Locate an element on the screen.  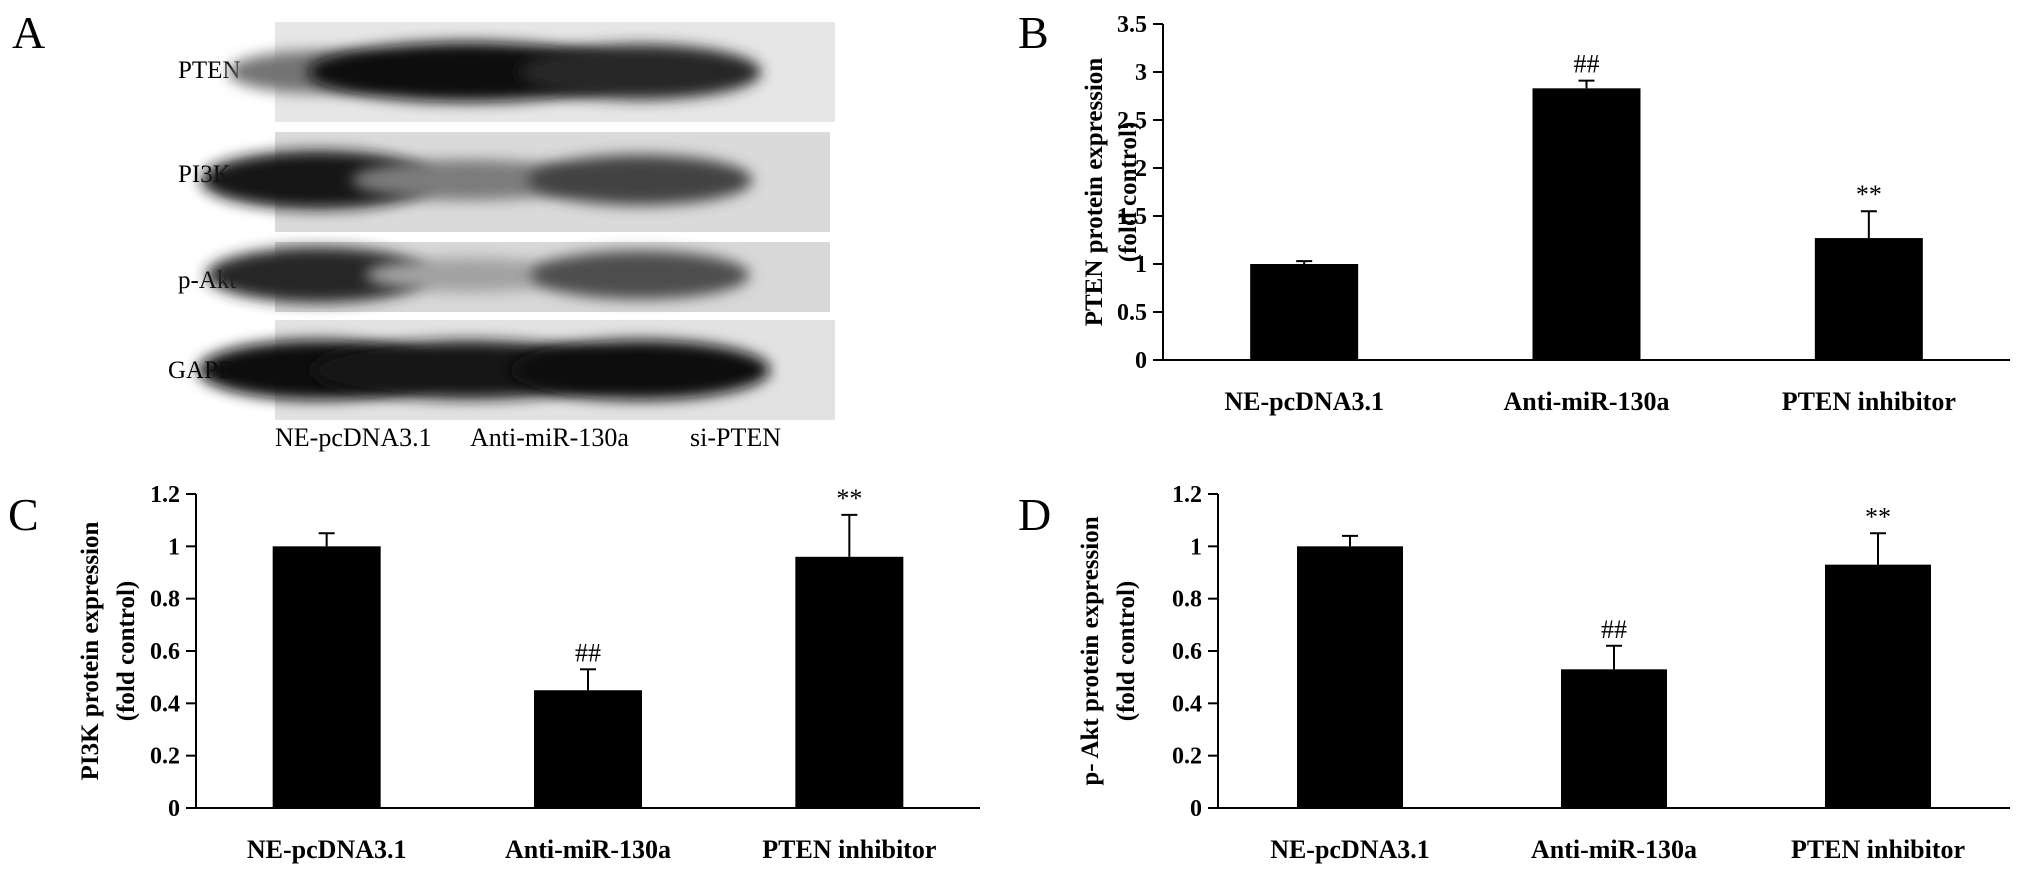
y-tick-label-b: 3.5 is located at coordinates (1132, 25).